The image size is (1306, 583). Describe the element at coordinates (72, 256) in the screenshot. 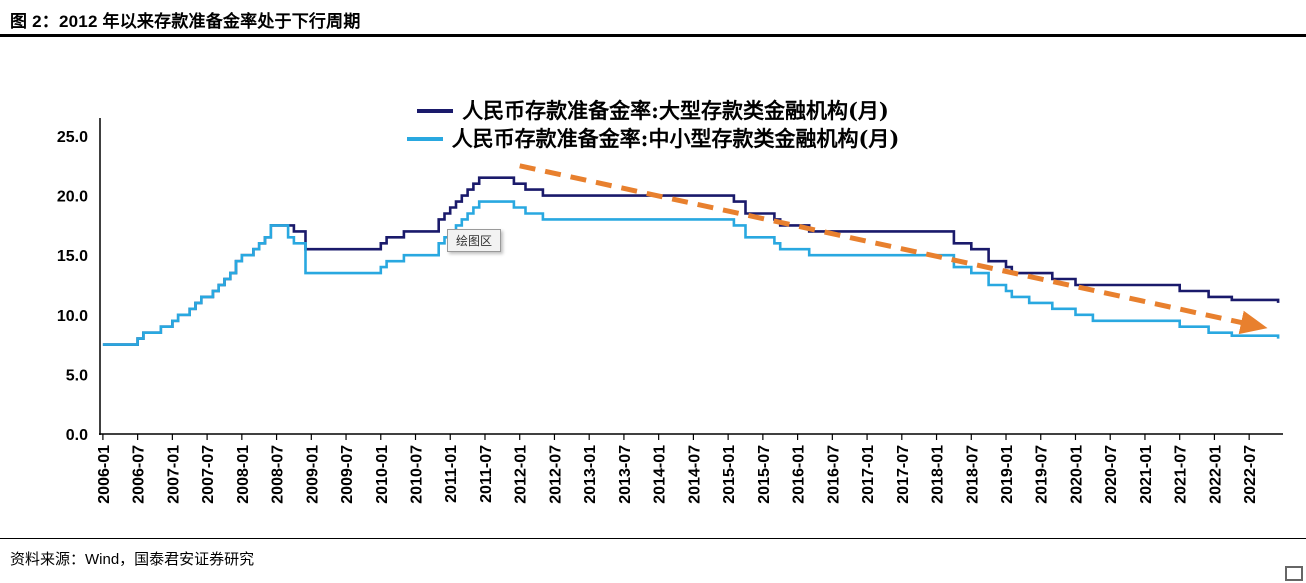

I see `y-tick-label: 15.0` at that location.